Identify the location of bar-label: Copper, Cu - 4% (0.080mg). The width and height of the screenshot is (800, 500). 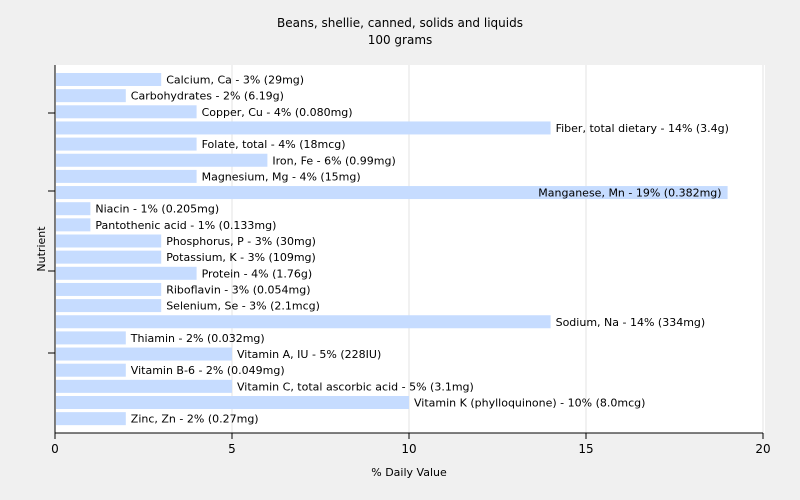
(277, 112).